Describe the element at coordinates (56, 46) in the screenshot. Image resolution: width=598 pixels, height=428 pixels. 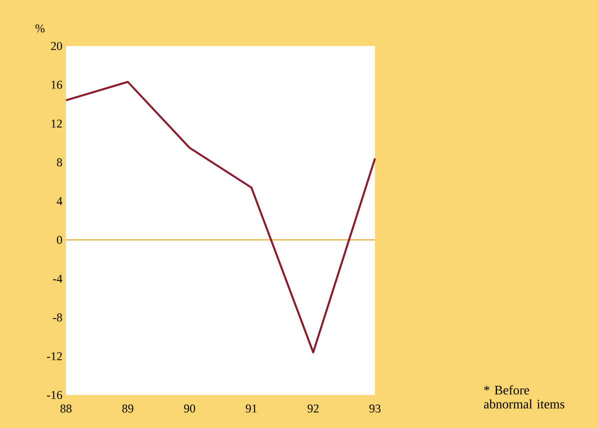
I see `y-tick-label: 20` at that location.